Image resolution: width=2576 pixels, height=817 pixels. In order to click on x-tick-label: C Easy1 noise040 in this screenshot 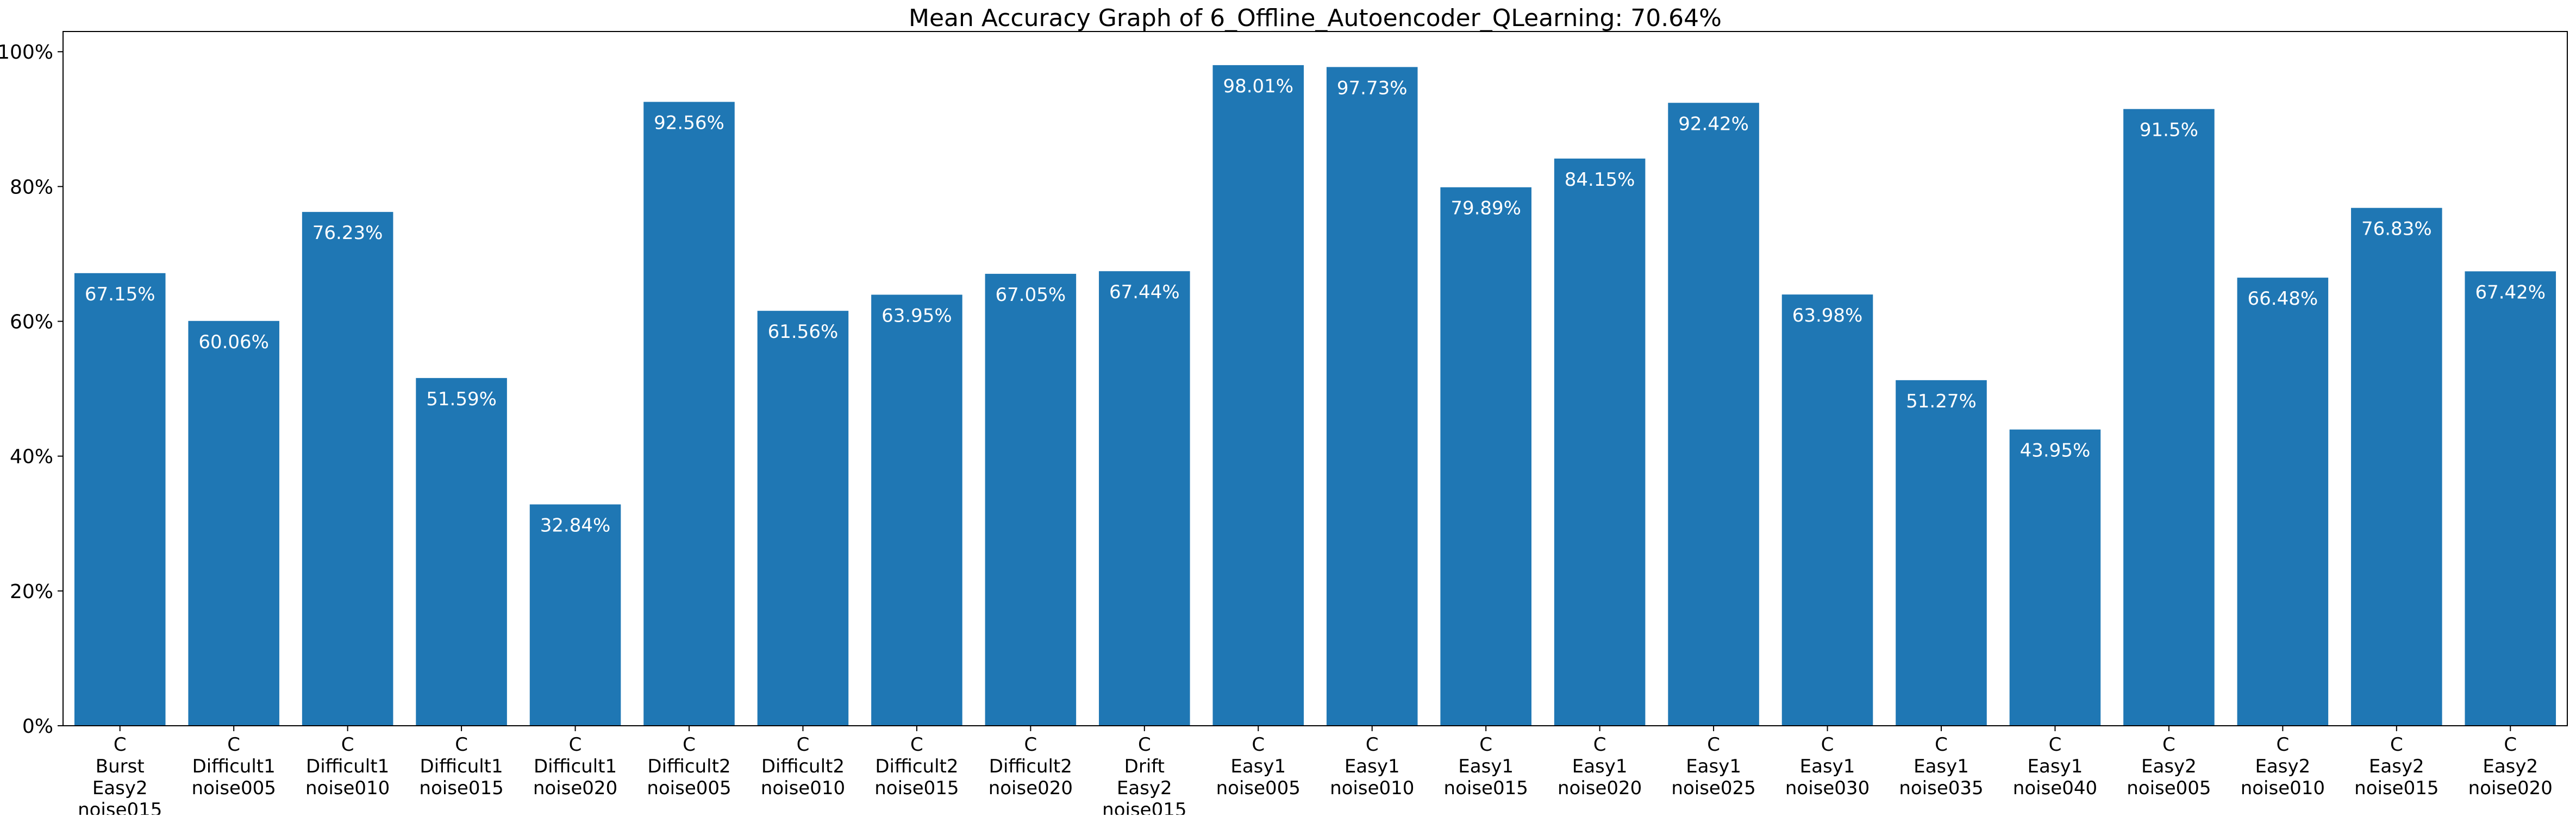, I will do `click(2055, 766)`.